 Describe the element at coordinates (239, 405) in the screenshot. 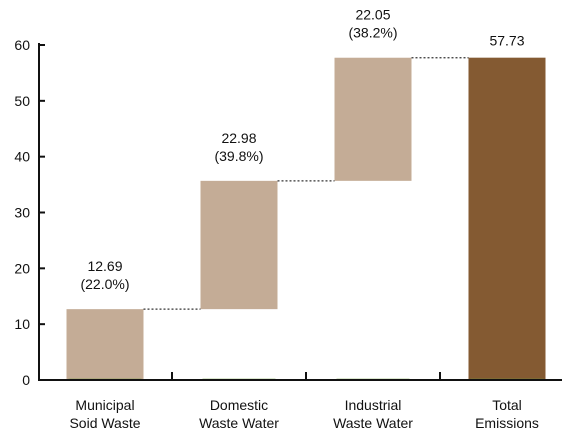

I see `x-category-label: Domestic` at that location.